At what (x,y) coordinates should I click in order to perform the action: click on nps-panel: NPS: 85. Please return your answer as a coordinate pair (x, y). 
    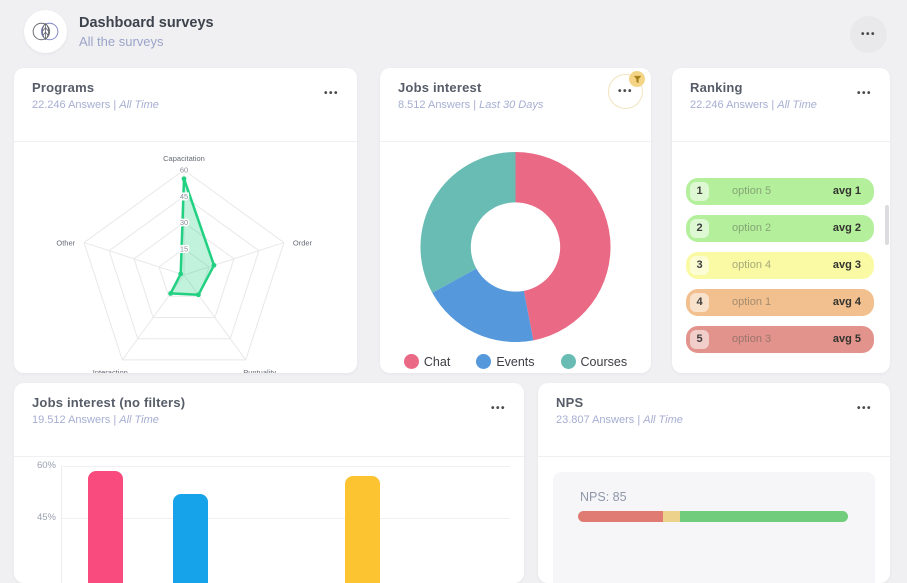
    Looking at the image, I should click on (714, 527).